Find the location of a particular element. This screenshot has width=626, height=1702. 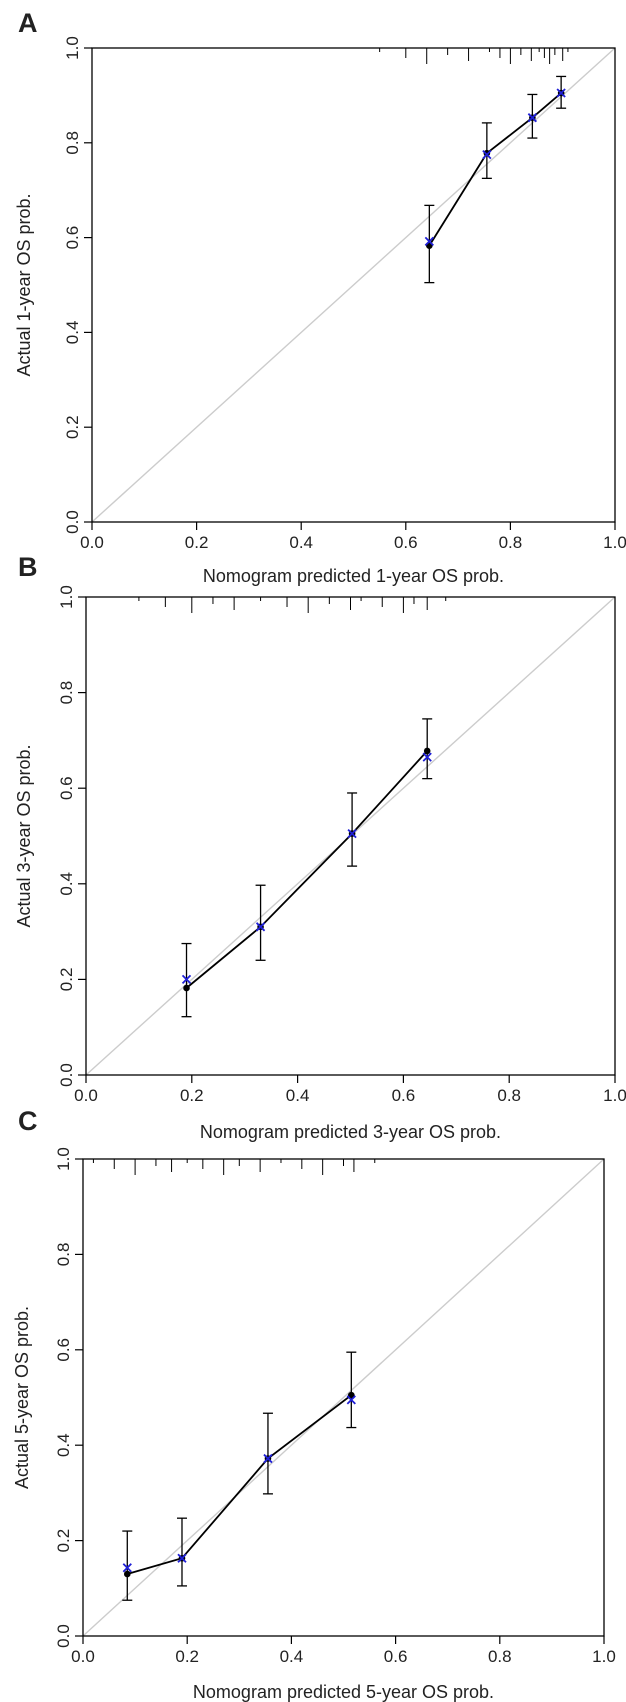

panel-label: A is located at coordinates (28, 23).